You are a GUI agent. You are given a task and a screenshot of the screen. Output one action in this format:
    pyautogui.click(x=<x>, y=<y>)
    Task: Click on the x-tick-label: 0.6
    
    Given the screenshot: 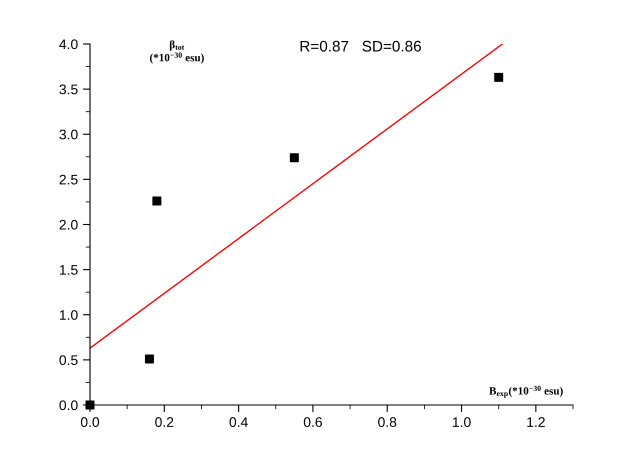 What is the action you would take?
    pyautogui.click(x=313, y=422)
    